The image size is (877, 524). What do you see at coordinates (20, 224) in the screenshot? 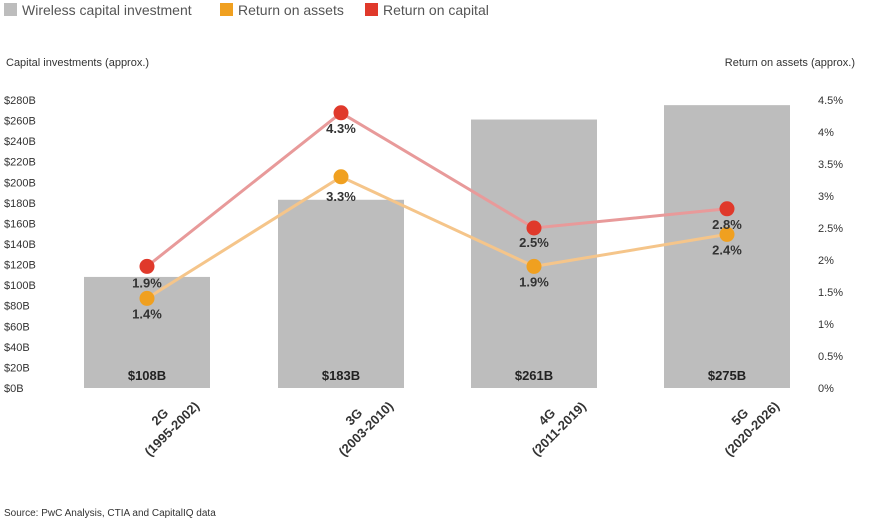
I see `left-tick-label: $160B` at bounding box center [20, 224].